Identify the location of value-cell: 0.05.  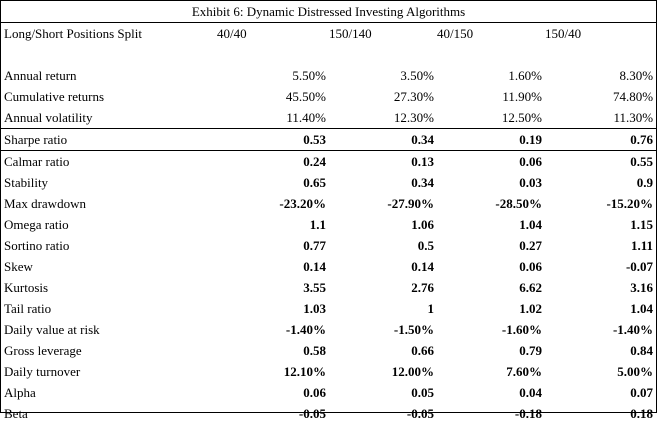
(422, 392).